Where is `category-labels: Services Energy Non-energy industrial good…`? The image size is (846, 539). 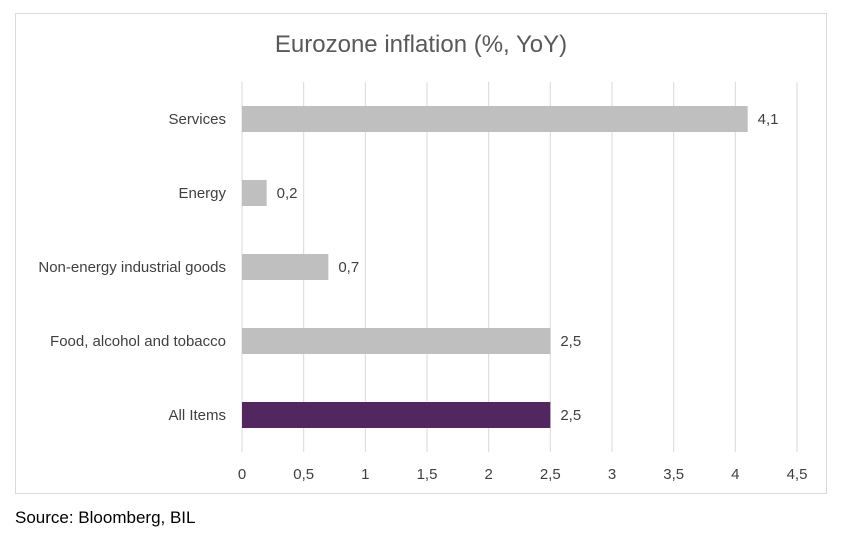 category-labels: Services Energy Non-energy industrial good… is located at coordinates (132, 267).